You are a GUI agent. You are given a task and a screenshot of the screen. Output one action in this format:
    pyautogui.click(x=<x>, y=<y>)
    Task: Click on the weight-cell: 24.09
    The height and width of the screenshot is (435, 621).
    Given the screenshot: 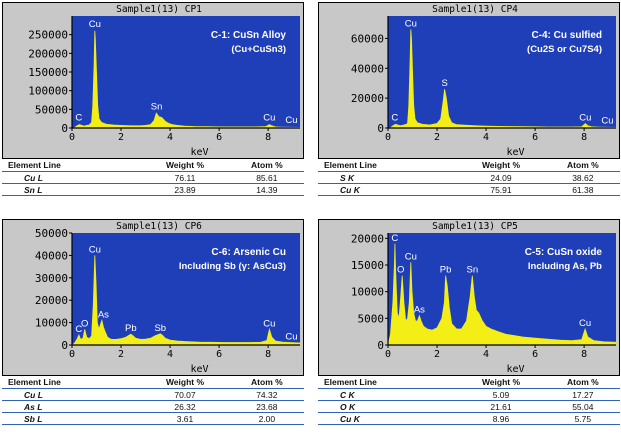 What is the action you would take?
    pyautogui.click(x=501, y=177)
    